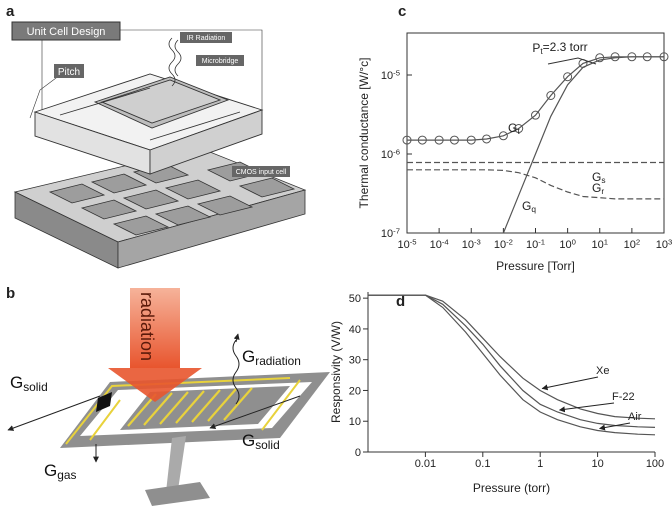 Image resolution: width=672 pixels, height=520 pixels. What do you see at coordinates (632, 244) in the screenshot?
I see `x-tick-label: 10²` at bounding box center [632, 244].